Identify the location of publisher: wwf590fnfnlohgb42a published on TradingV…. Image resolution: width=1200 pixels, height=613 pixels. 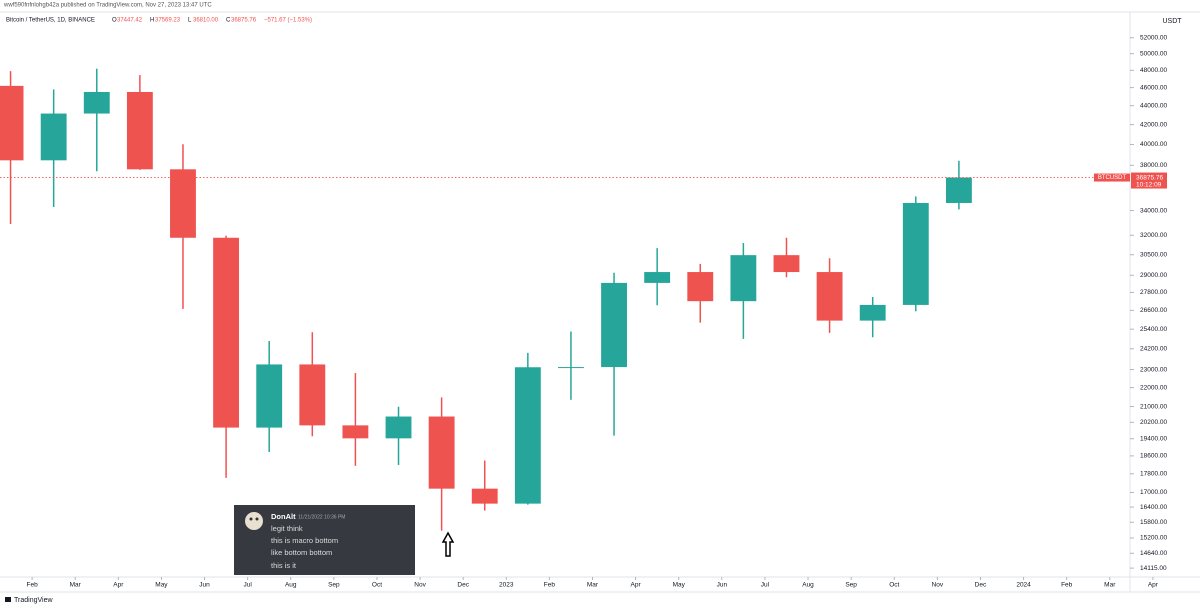
(107, 6).